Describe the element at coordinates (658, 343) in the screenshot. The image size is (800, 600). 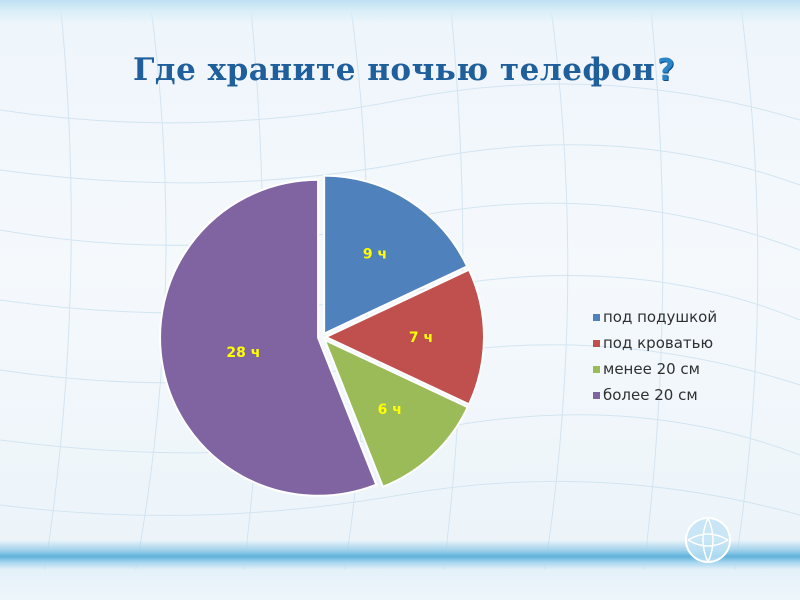
I see `legend-label: под кроватью` at that location.